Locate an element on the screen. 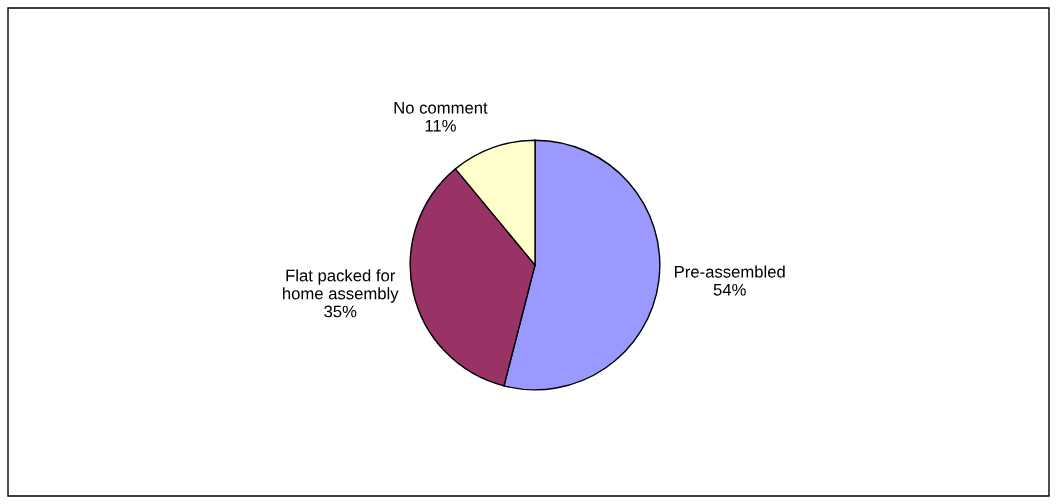 Image resolution: width=1057 pixels, height=504 pixels. data-label: 54% is located at coordinates (729, 289).